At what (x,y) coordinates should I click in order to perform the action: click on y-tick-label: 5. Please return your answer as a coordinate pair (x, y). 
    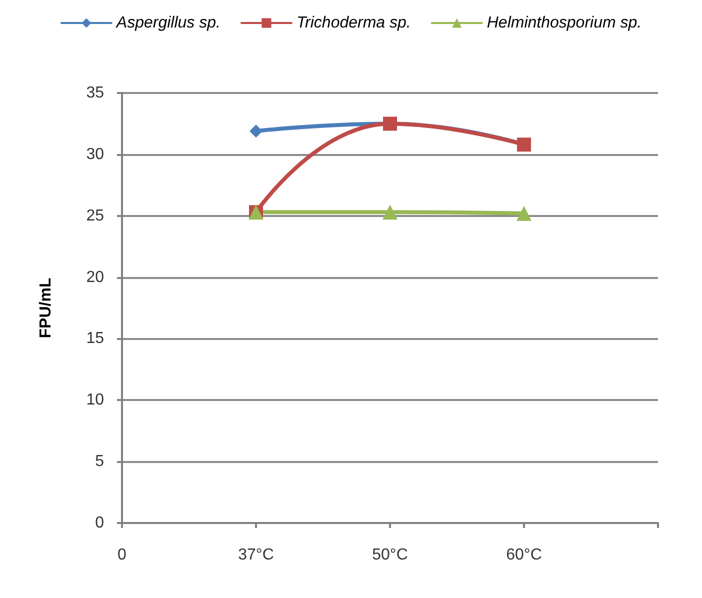
    Looking at the image, I should click on (99, 461).